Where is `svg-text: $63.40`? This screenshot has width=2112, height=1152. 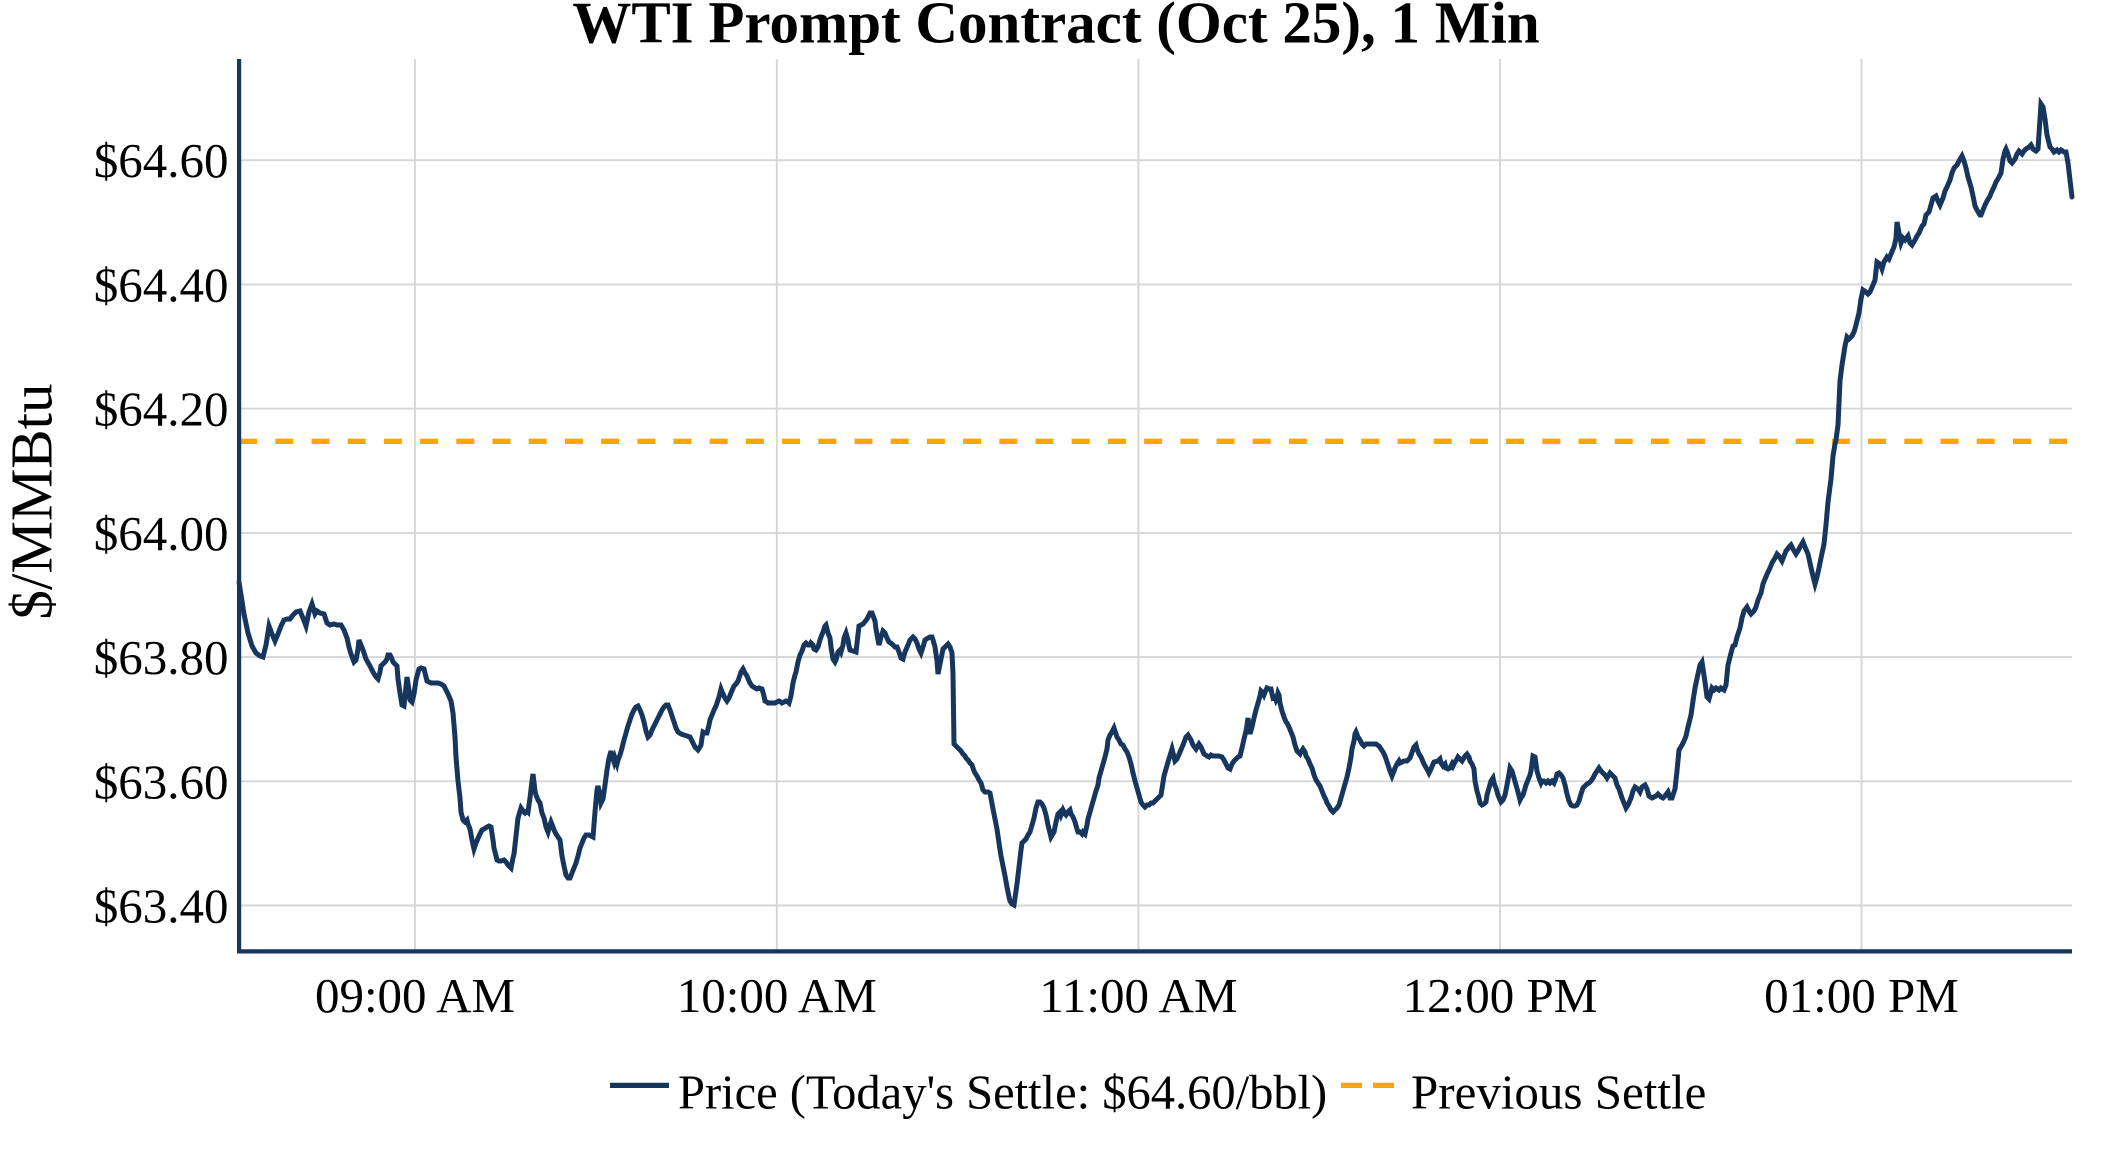 svg-text: $63.40 is located at coordinates (161, 906).